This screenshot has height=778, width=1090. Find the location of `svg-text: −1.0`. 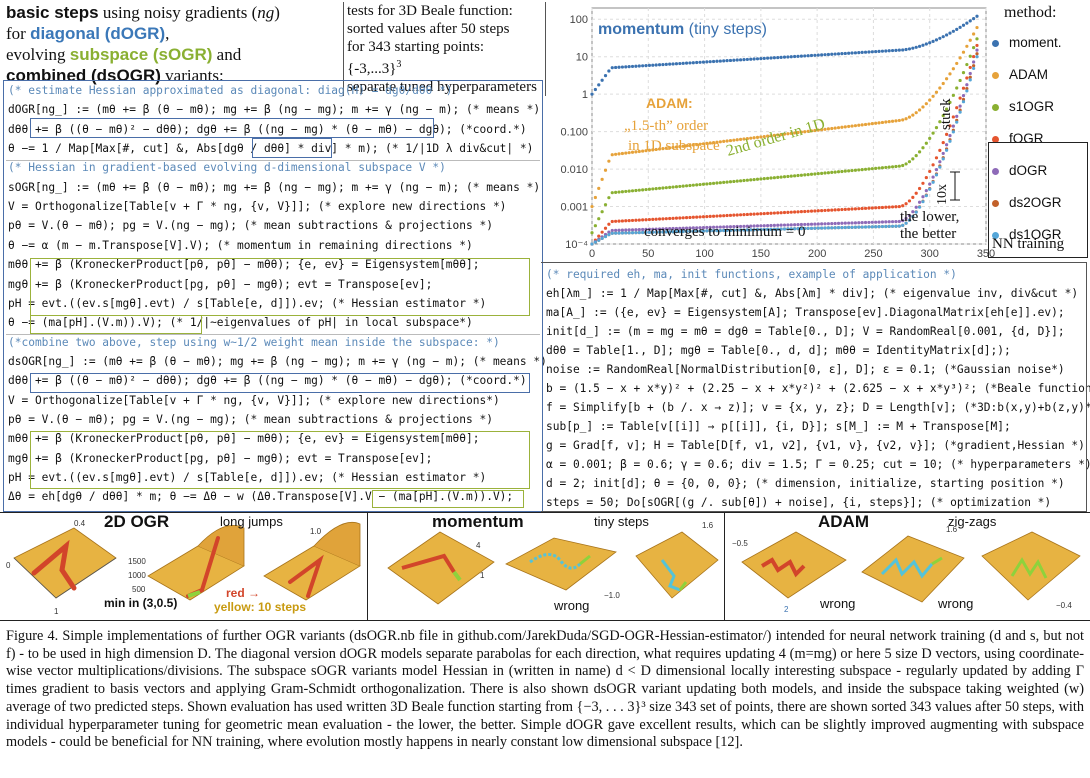

svg-text: −1.0 is located at coordinates (612, 595).